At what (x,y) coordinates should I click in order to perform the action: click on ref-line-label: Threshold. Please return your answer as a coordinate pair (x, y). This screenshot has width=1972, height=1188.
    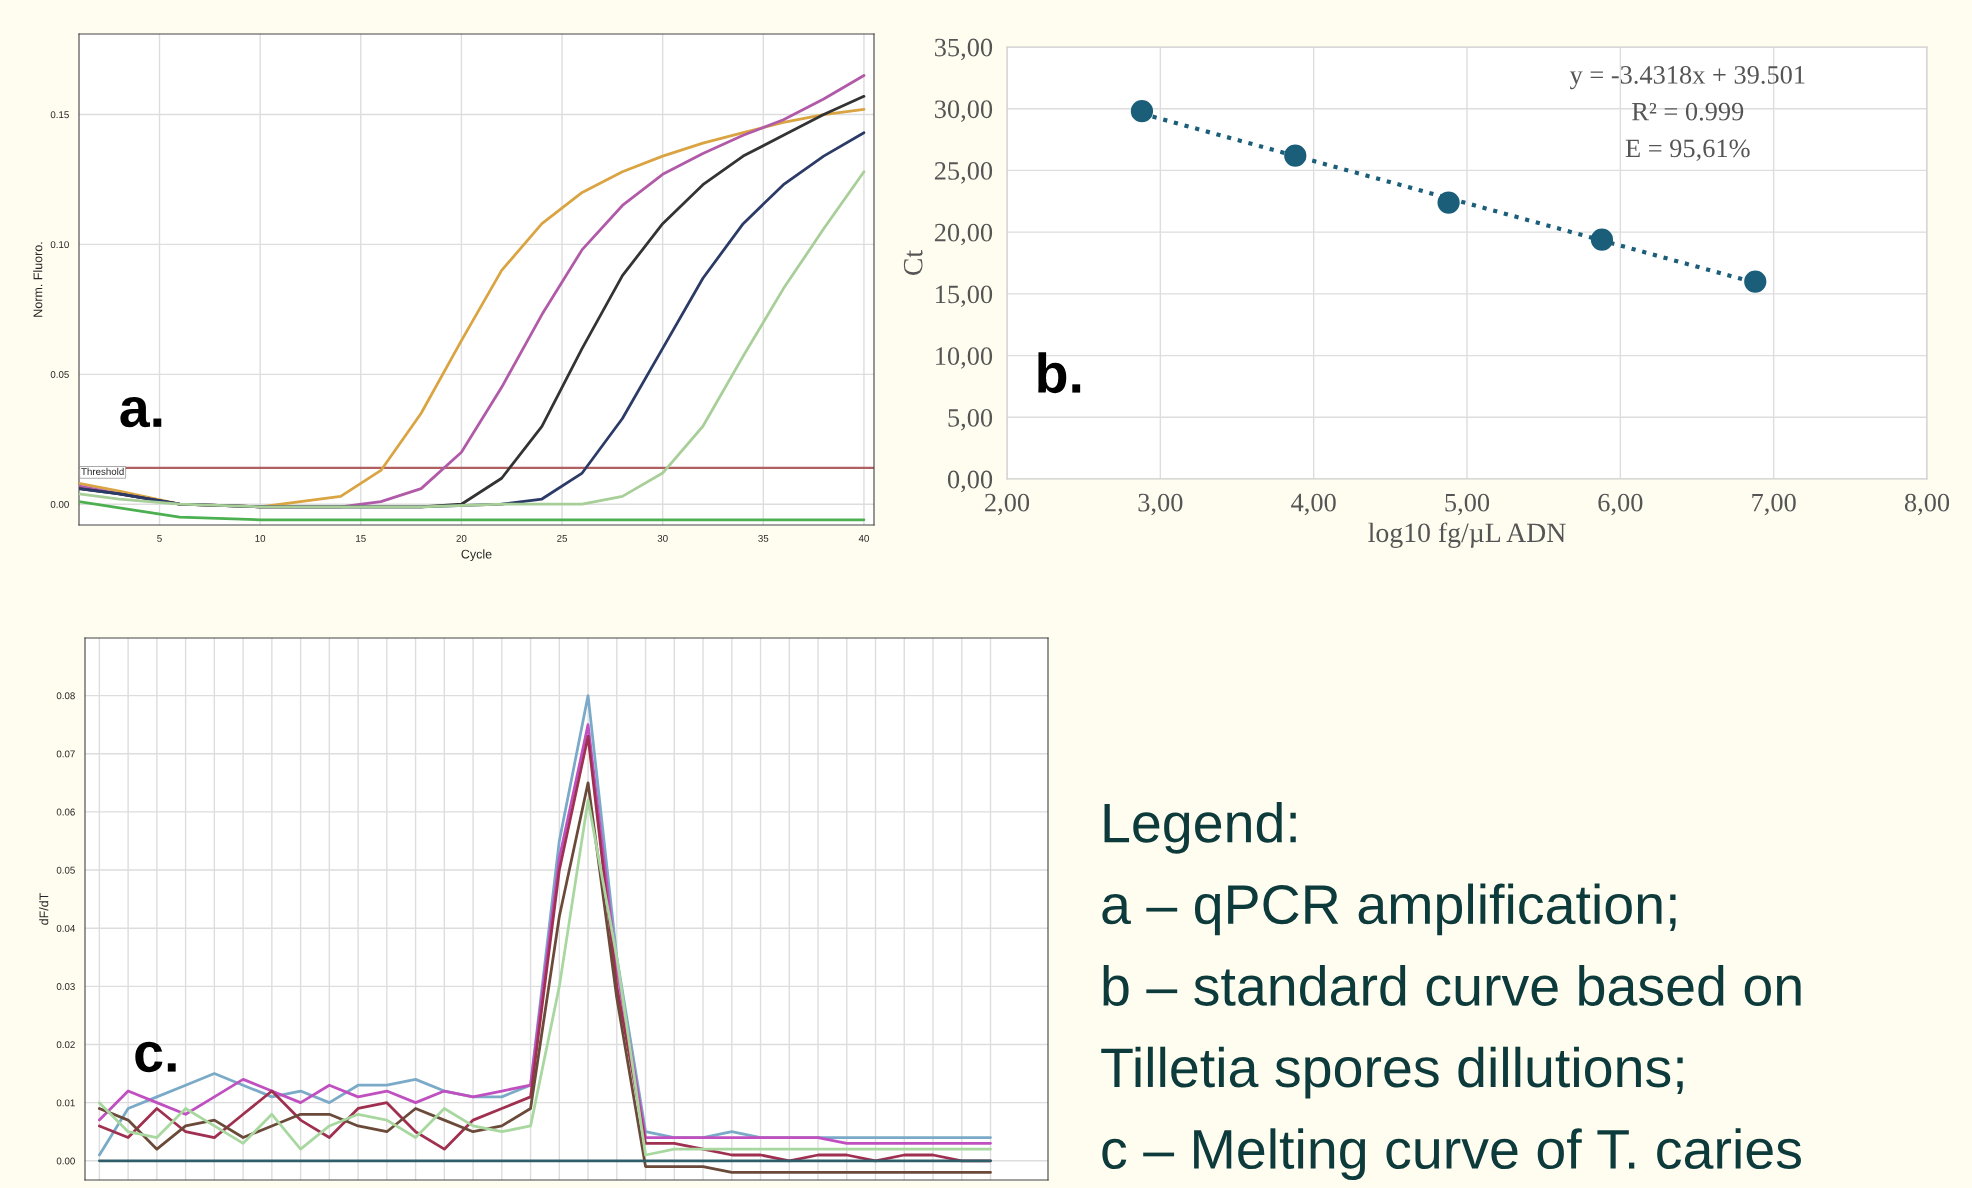
    Looking at the image, I should click on (102, 471).